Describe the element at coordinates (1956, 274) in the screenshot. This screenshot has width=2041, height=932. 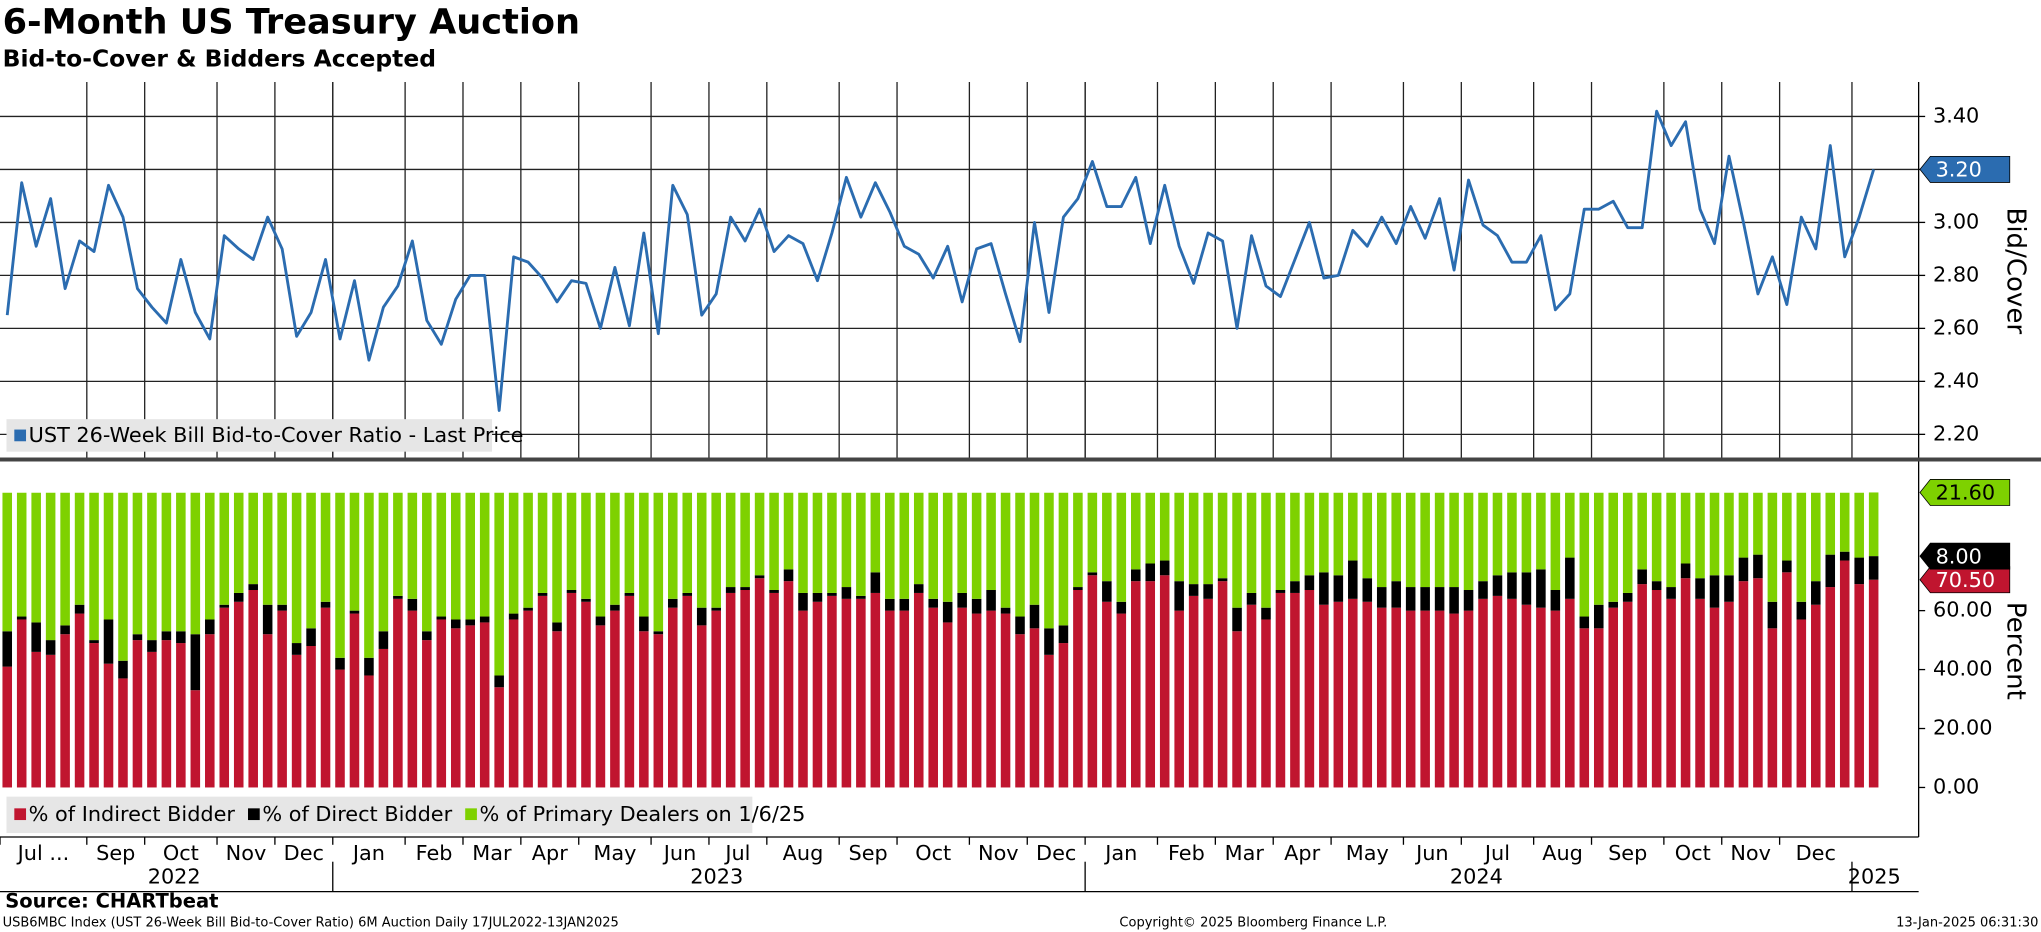
I see `y-tick-label: 2.80` at that location.